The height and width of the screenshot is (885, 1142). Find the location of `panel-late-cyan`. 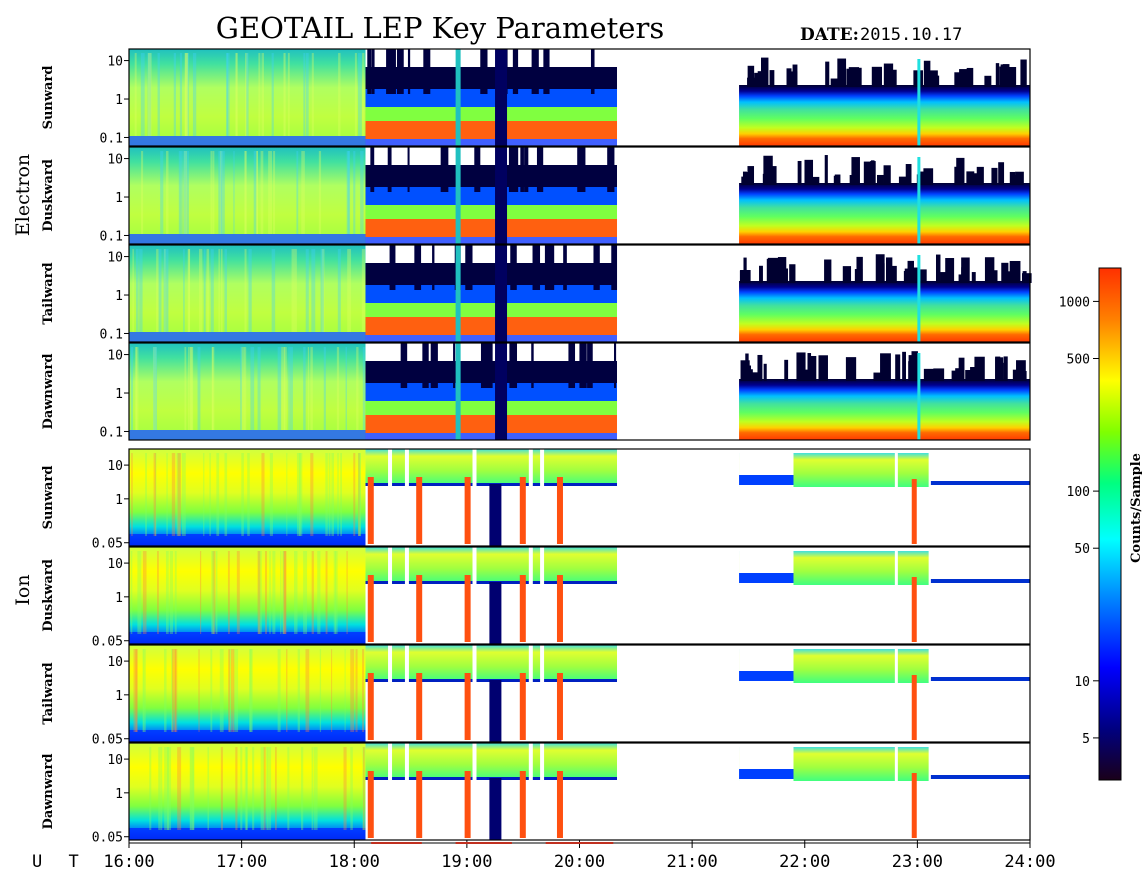

panel-late-cyan is located at coordinates (919, 396).